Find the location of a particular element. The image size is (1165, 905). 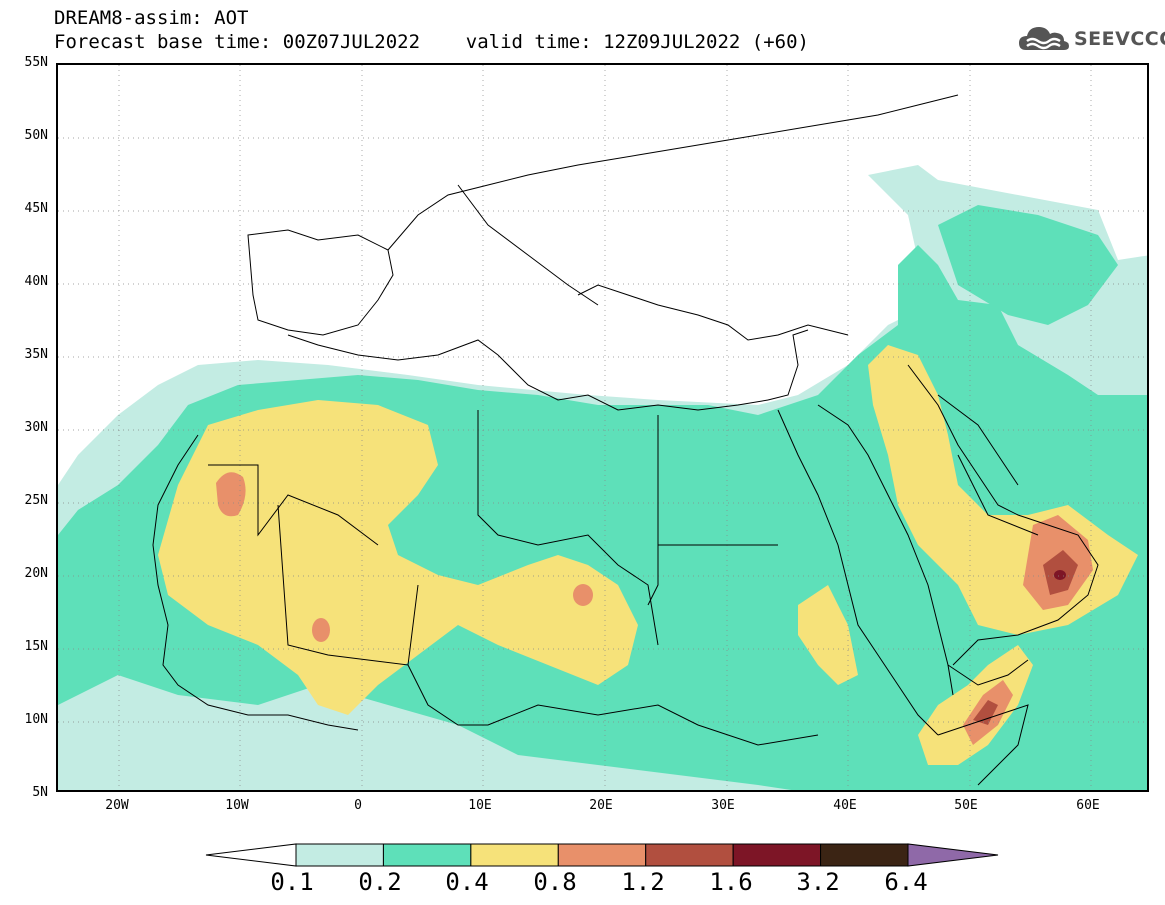

lon-label-20e: 20E is located at coordinates (601, 805).